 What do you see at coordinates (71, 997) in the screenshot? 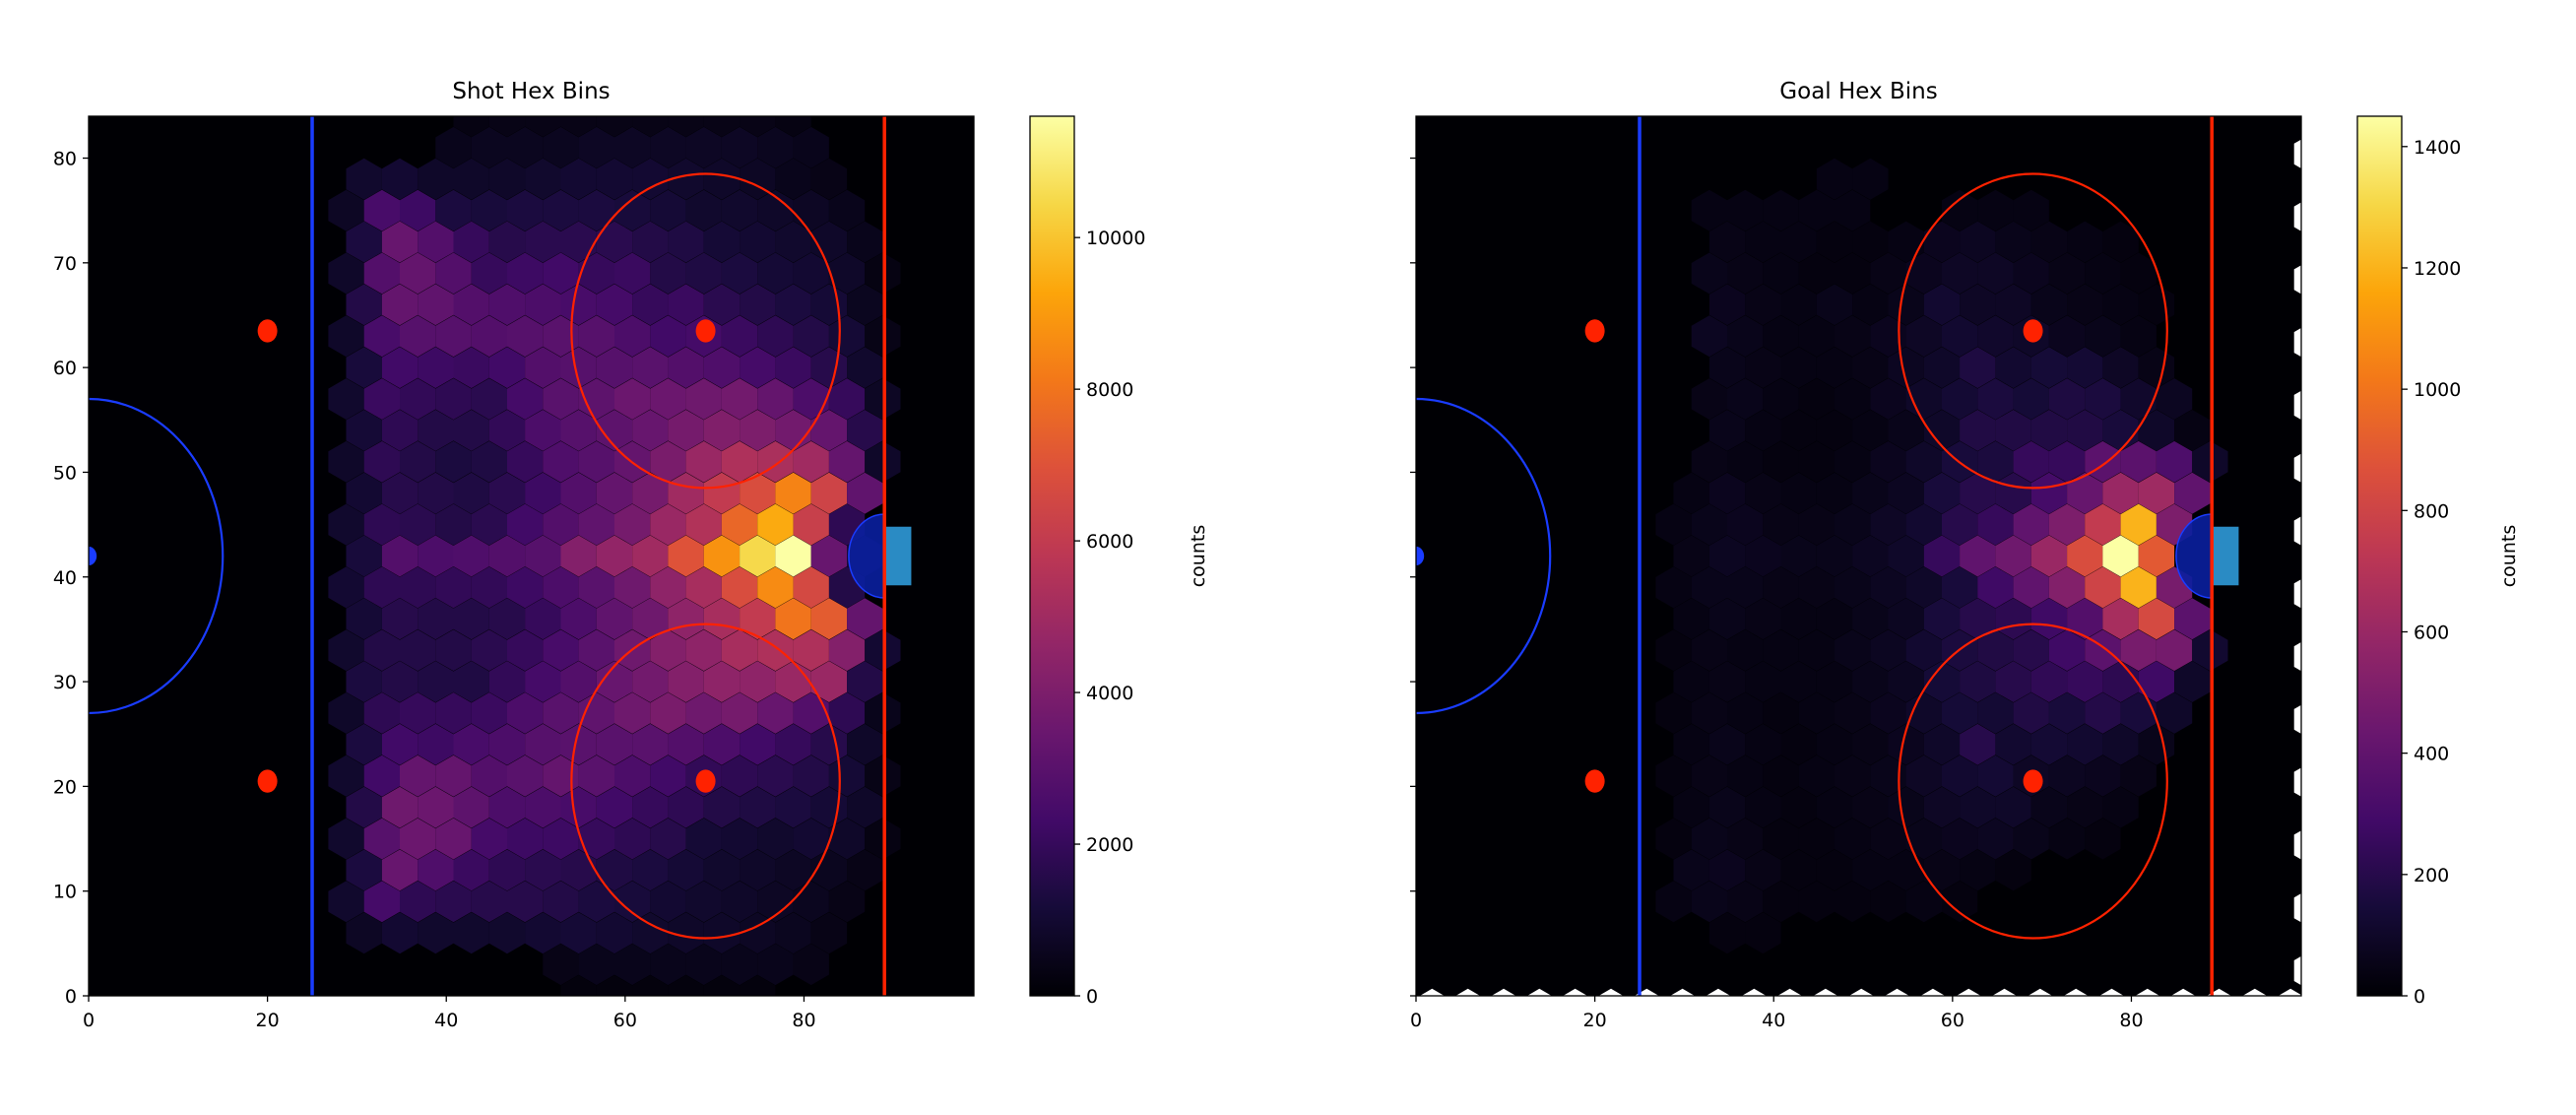
I see `y-tick-label: 0` at bounding box center [71, 997].